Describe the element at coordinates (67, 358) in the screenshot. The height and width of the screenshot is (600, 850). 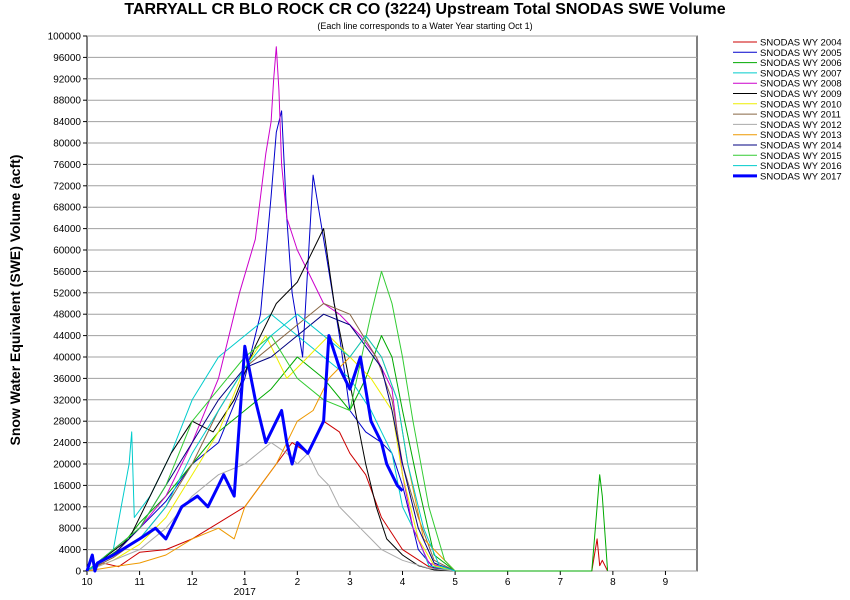
I see `y-tick-label: 40000` at that location.